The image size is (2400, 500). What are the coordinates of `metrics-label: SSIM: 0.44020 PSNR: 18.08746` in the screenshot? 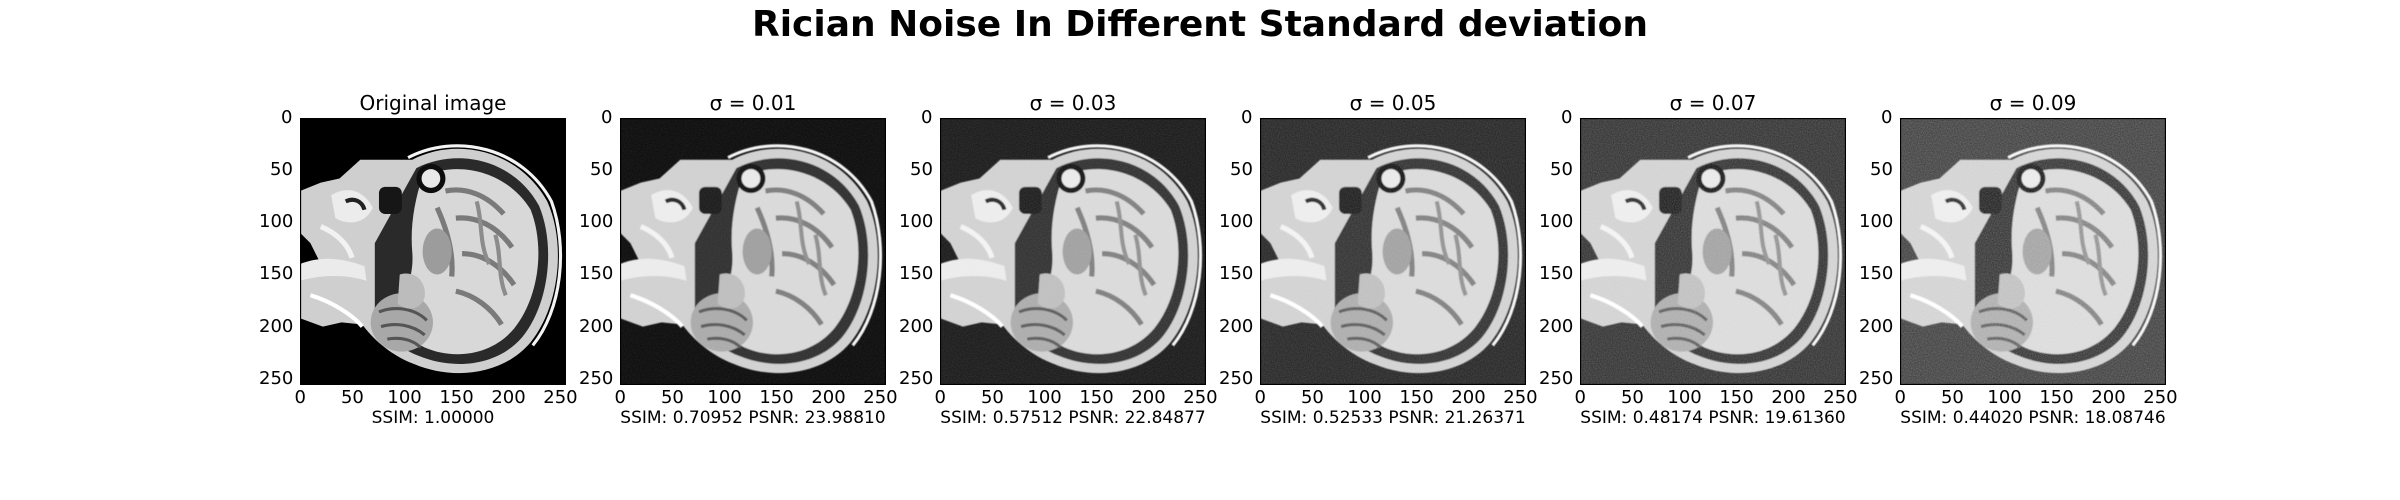 It's located at (2033, 418).